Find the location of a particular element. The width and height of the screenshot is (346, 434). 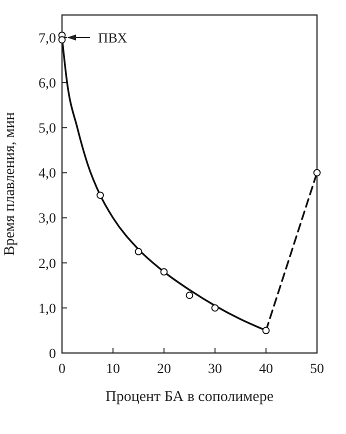

annotation: ПВХ is located at coordinates (113, 38).